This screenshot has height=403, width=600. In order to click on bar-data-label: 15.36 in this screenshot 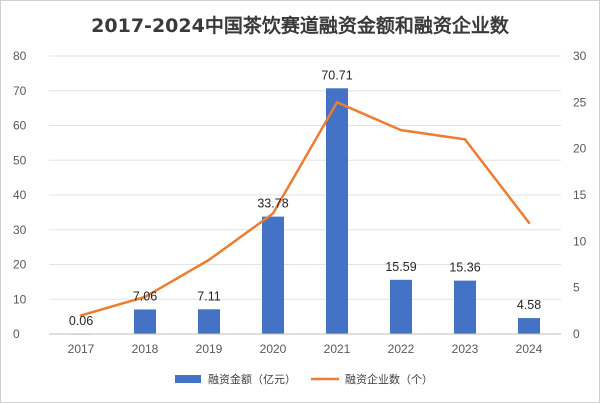, I will do `click(464, 268)`.